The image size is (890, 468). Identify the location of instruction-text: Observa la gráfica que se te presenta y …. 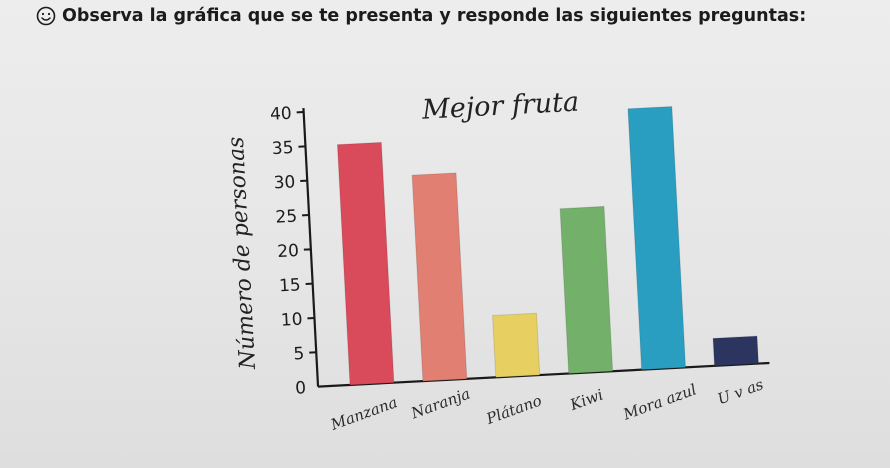
(434, 16).